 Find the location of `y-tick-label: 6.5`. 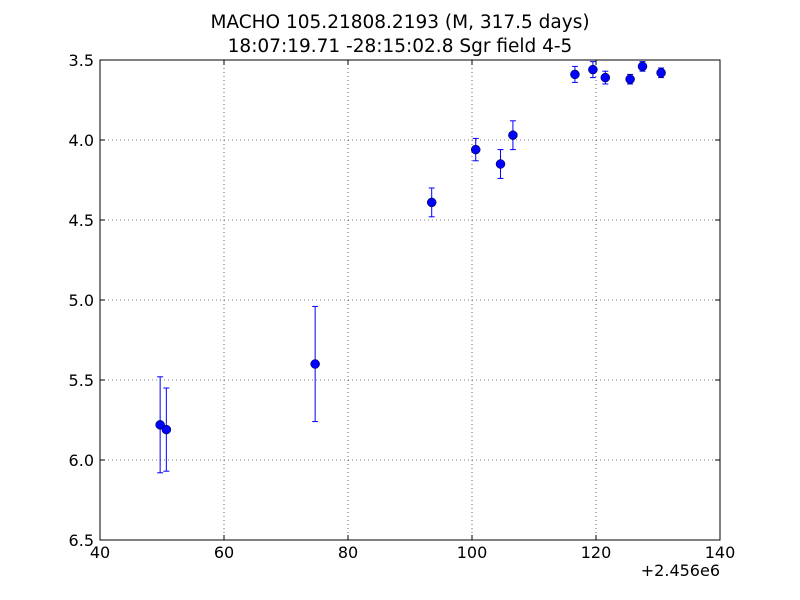

y-tick-label: 6.5 is located at coordinates (81, 540).